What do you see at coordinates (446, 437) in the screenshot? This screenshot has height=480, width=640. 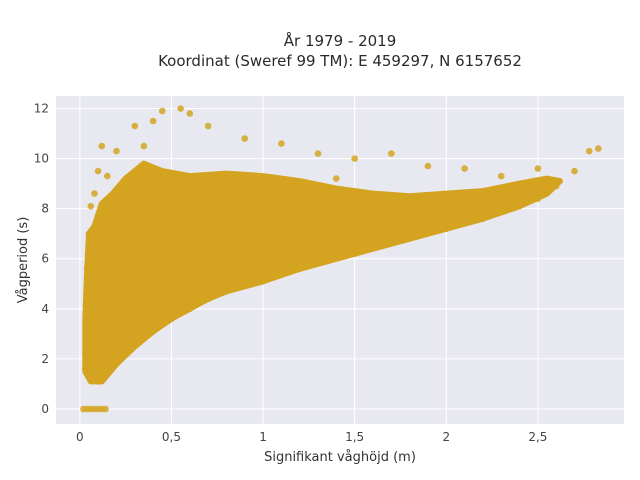 I see `x-tick-label: 2` at bounding box center [446, 437].